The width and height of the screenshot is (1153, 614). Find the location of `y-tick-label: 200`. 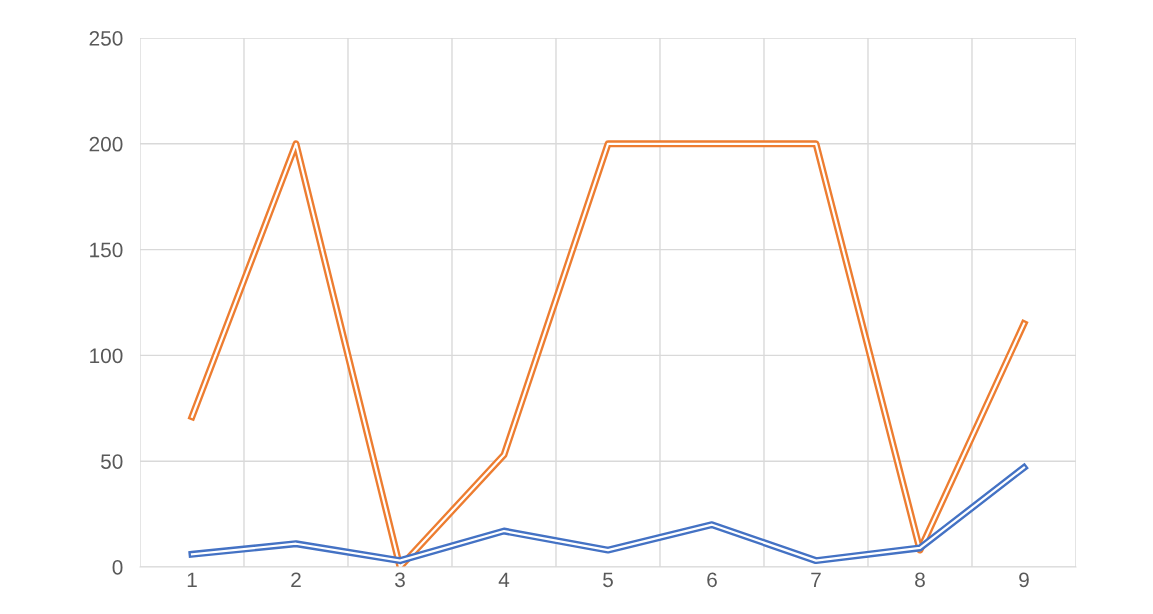

y-tick-label: 200 is located at coordinates (106, 144).